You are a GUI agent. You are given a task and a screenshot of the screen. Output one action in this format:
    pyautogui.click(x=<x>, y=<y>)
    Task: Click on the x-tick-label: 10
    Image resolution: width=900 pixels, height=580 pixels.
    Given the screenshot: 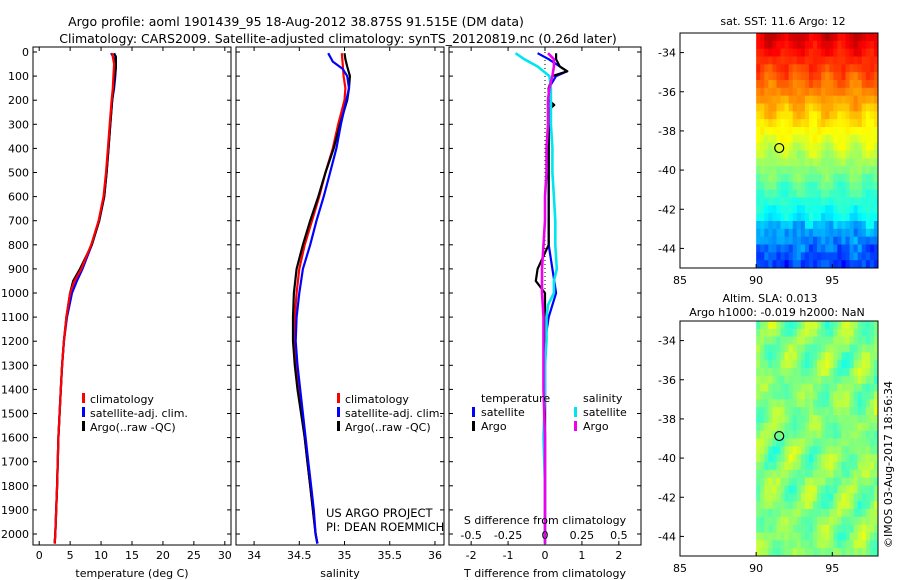 What is the action you would take?
    pyautogui.click(x=101, y=555)
    